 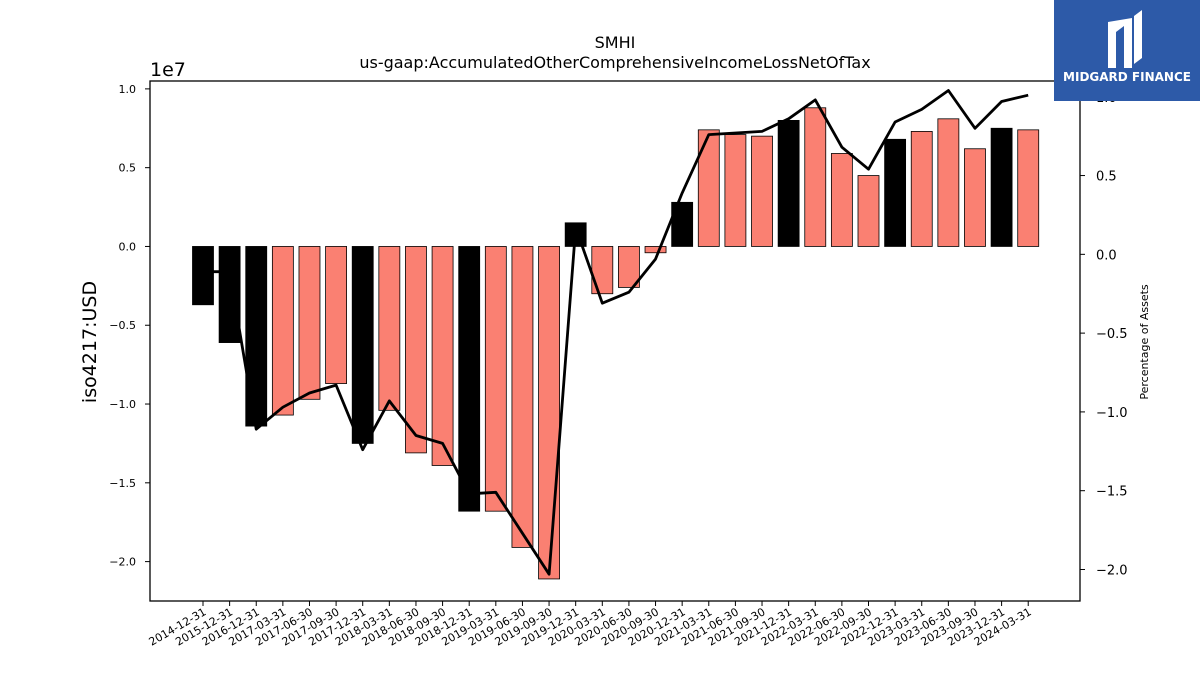 I want to click on company-logo: MIDGARD FINANCE, so click(x=1127, y=50).